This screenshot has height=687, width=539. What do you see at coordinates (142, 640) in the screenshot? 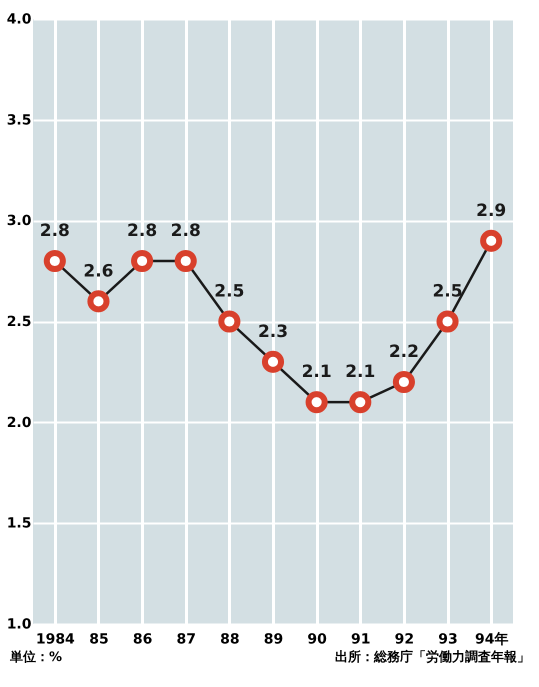
I see `x-tick-label: 86` at bounding box center [142, 640].